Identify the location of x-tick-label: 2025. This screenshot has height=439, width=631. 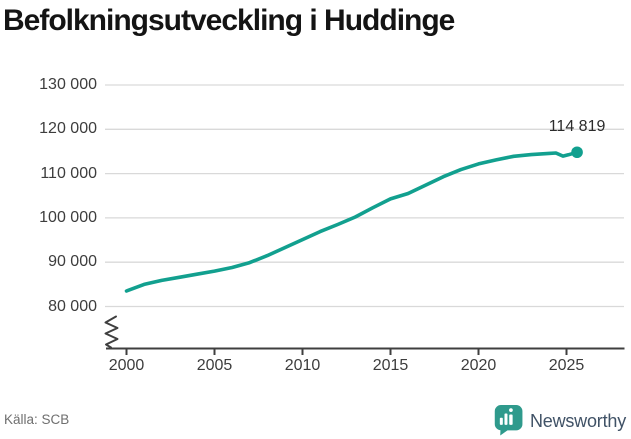
(566, 365).